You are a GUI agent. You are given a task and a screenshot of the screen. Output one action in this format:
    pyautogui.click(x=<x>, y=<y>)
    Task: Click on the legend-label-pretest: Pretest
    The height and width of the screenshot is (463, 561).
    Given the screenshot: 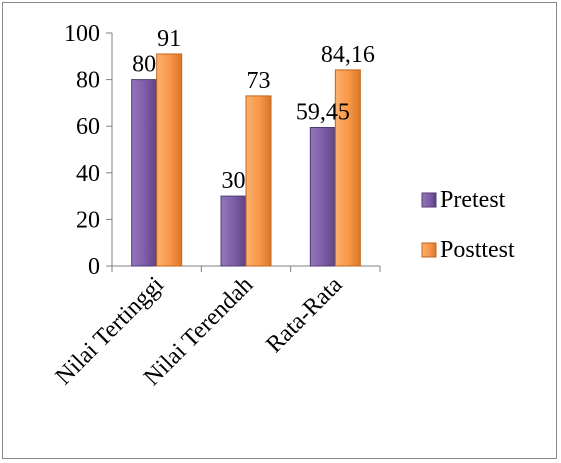 What is the action you would take?
    pyautogui.click(x=473, y=200)
    